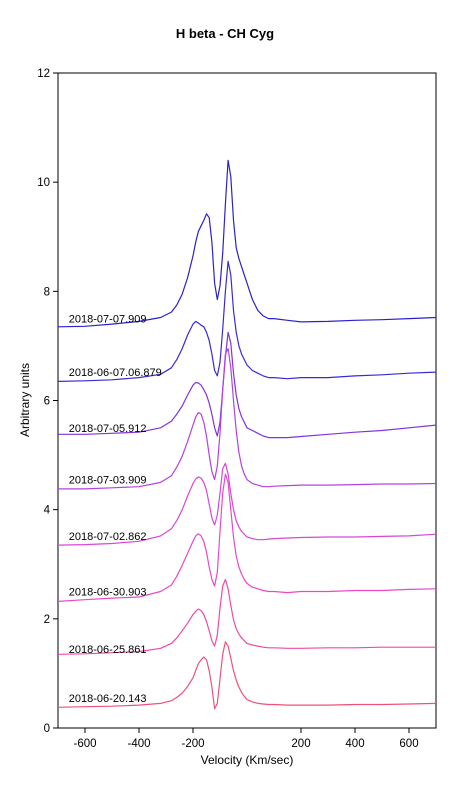  What do you see at coordinates (225, 33) in the screenshot?
I see `chart-title: H beta - CH Cyg` at bounding box center [225, 33].